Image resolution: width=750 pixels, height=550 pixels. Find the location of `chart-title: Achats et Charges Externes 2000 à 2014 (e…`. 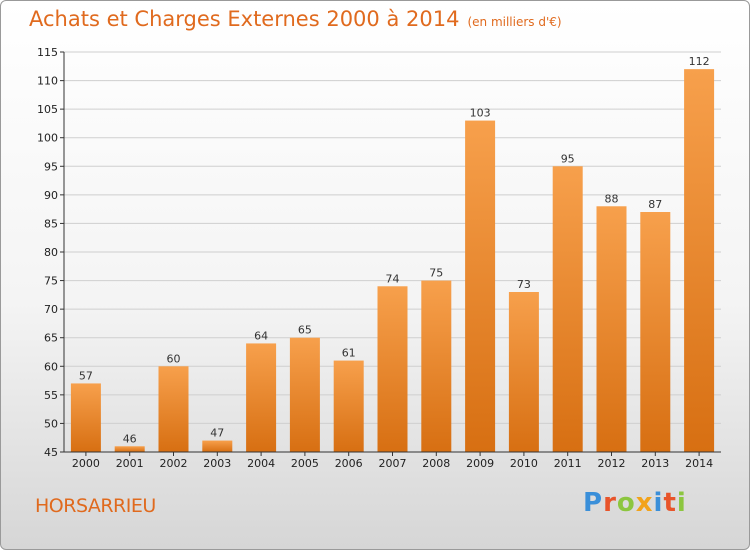

chart-title: Achats et Charges Externes 2000 à 2014 (e… is located at coordinates (295, 19).